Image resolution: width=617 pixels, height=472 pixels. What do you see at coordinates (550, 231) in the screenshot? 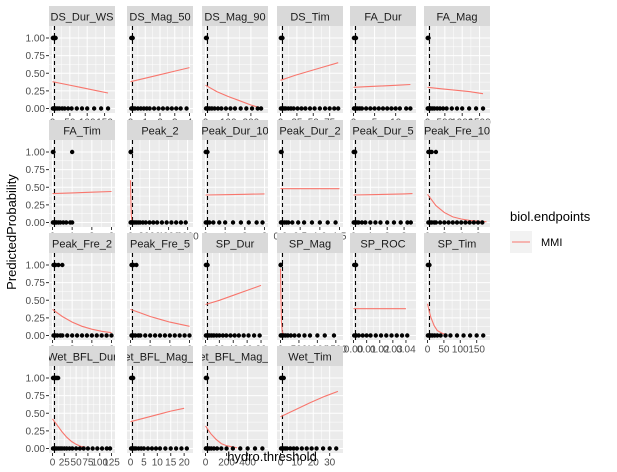
I see `legend: biol.endpoints MMI` at bounding box center [550, 231].